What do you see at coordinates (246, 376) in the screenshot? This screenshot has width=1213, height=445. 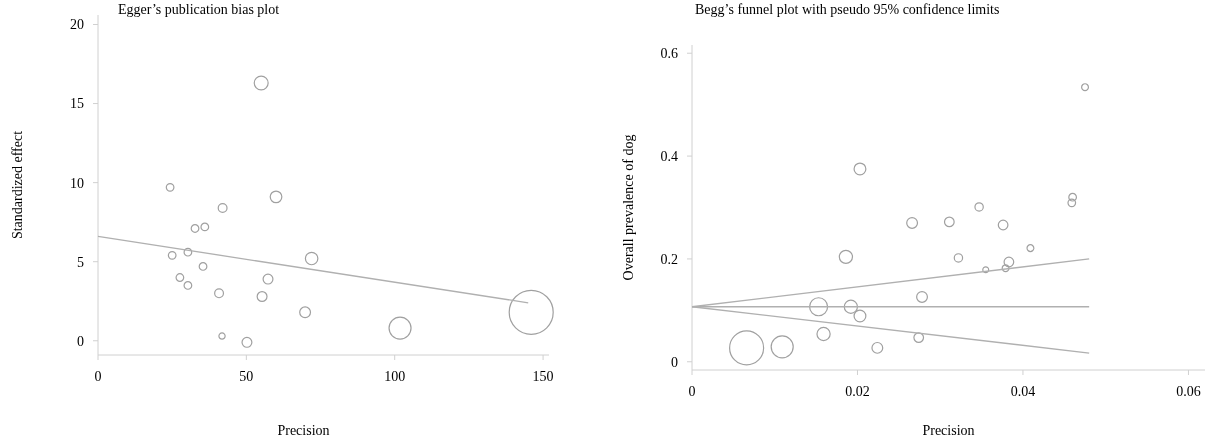 I see `x-tick-label: 50` at bounding box center [246, 376].